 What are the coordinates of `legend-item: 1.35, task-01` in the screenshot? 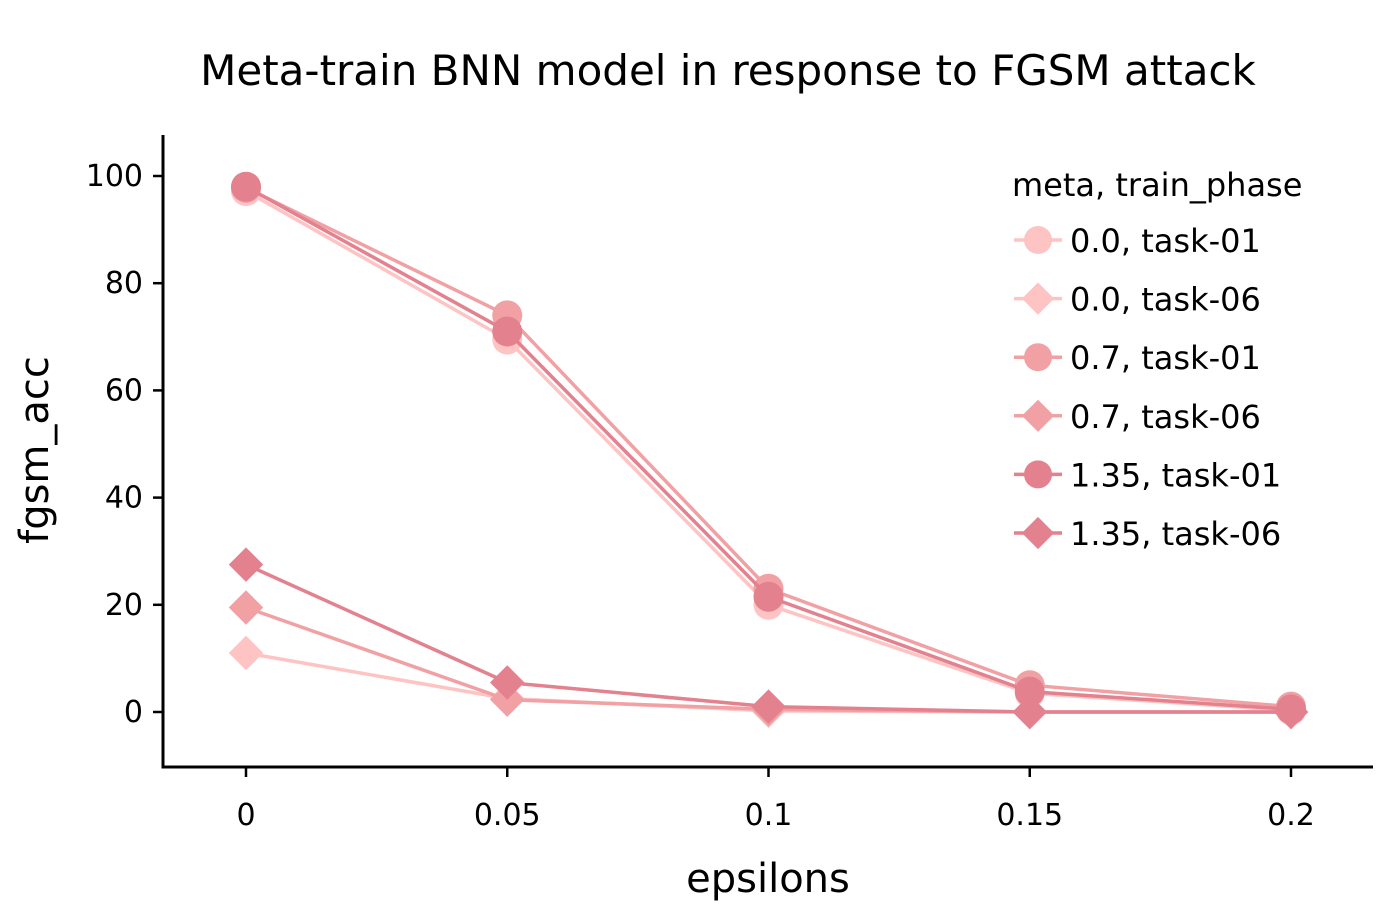 It's located at (1147, 475).